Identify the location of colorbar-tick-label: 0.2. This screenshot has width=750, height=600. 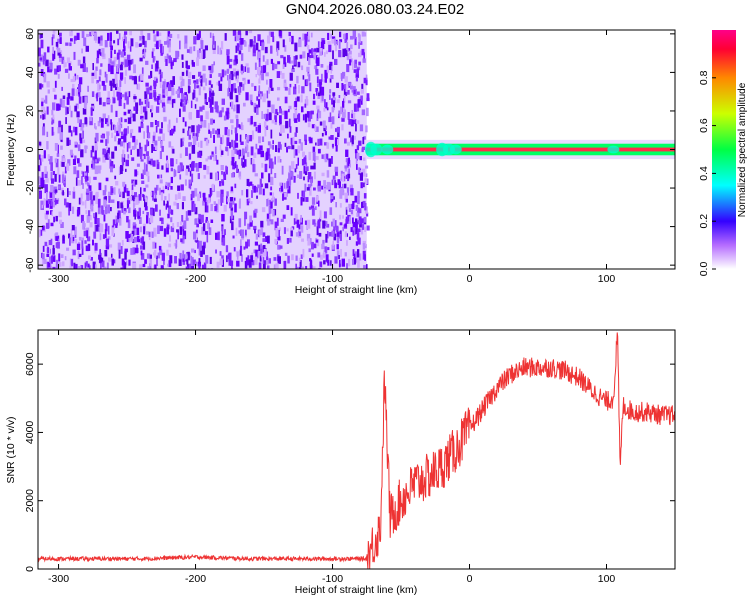
(704, 221).